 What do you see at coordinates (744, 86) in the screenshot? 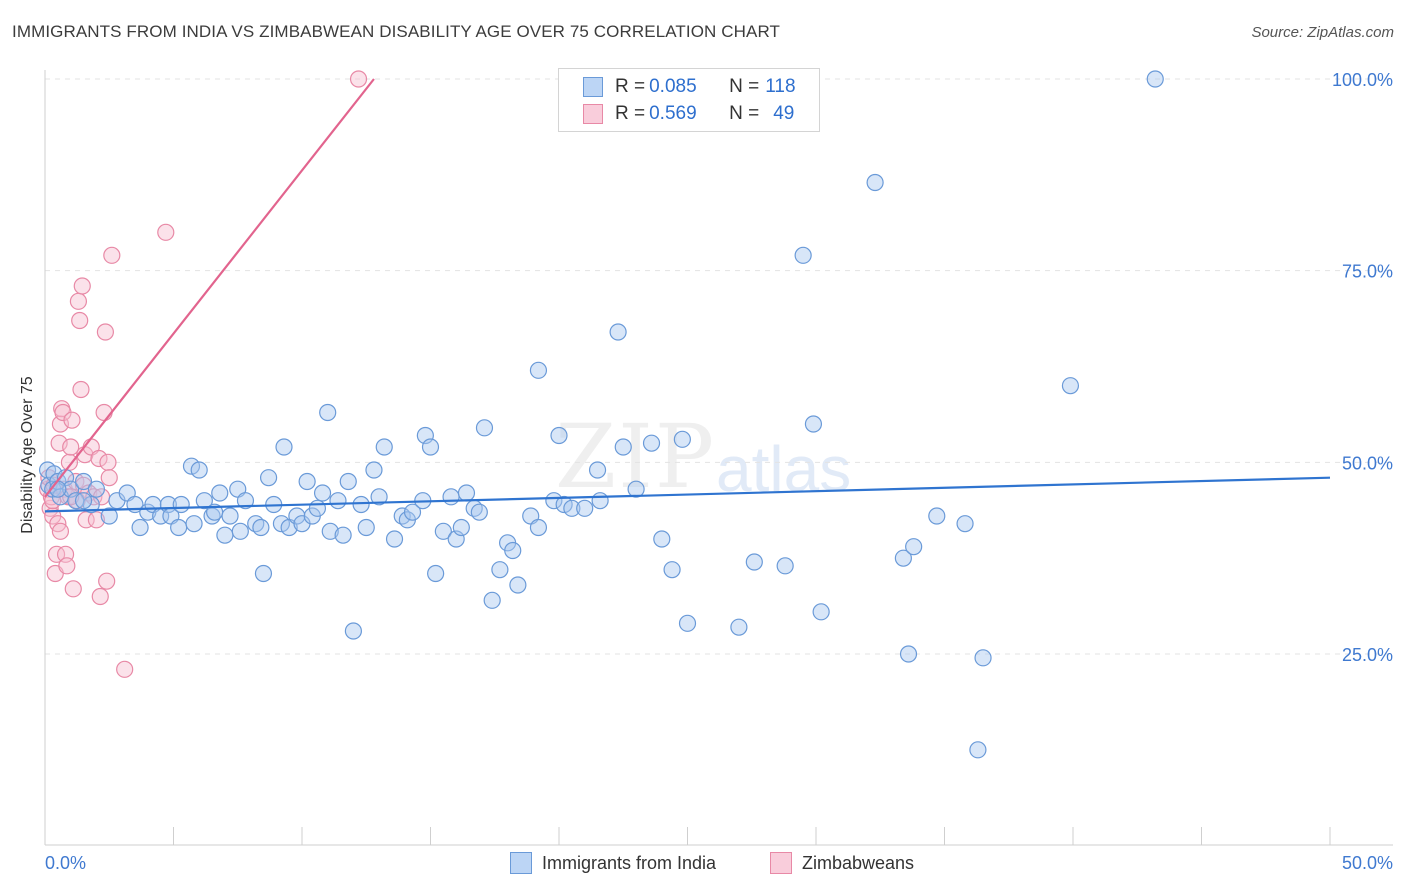
I see `india-n-label: N =` at bounding box center [744, 86].